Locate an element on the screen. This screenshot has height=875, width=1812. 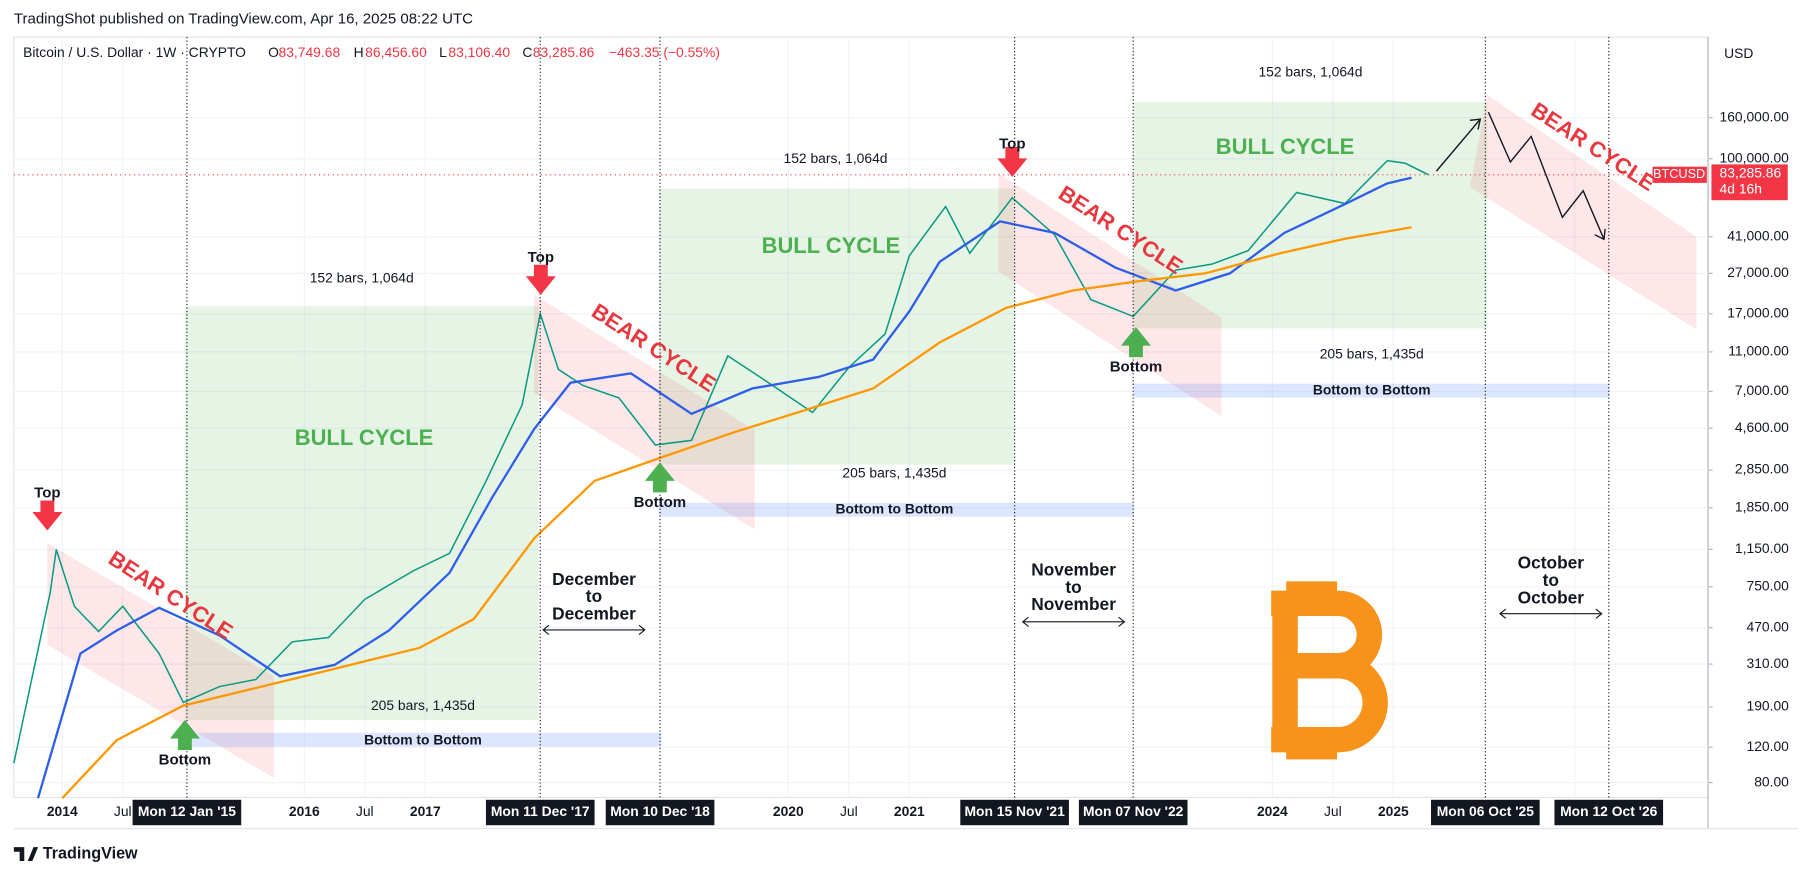
x-tick-label: 2020 is located at coordinates (788, 811).